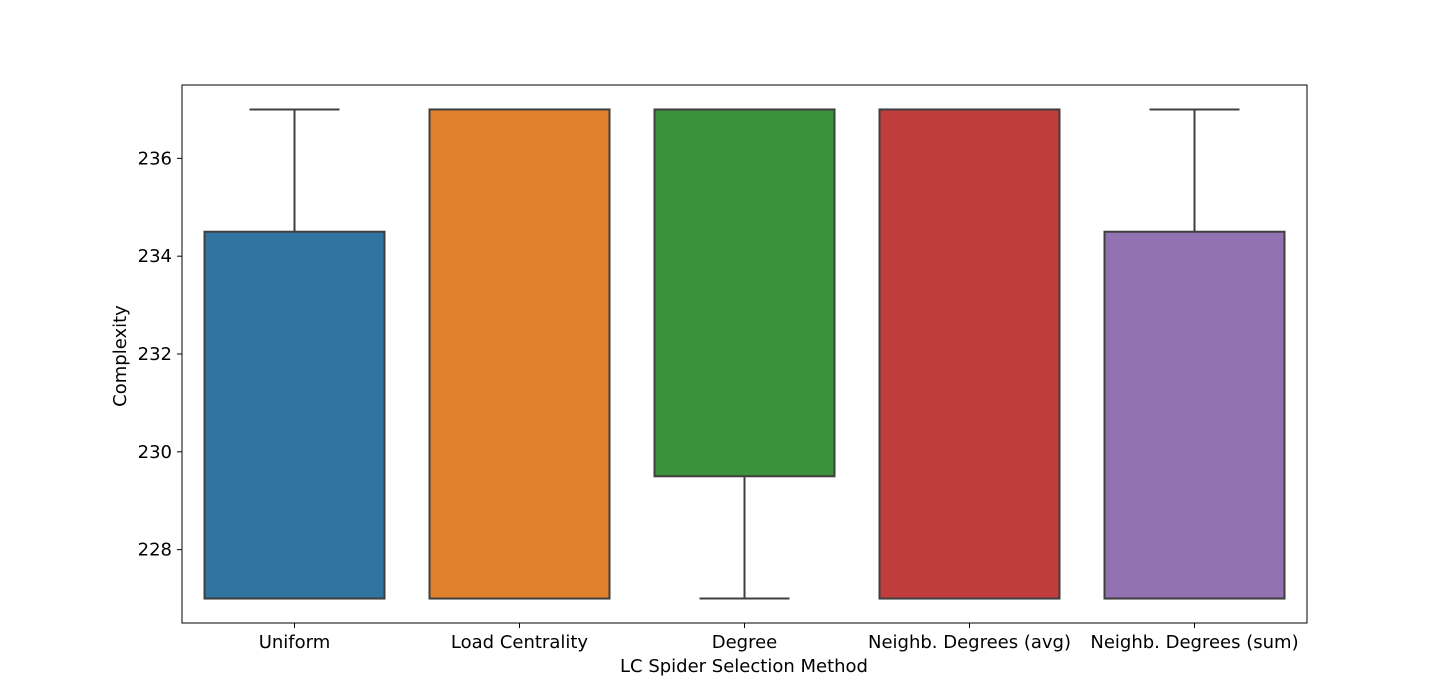 The width and height of the screenshot is (1452, 700). I want to click on x-tick-label: Neighb. Degrees (avg), so click(969, 642).